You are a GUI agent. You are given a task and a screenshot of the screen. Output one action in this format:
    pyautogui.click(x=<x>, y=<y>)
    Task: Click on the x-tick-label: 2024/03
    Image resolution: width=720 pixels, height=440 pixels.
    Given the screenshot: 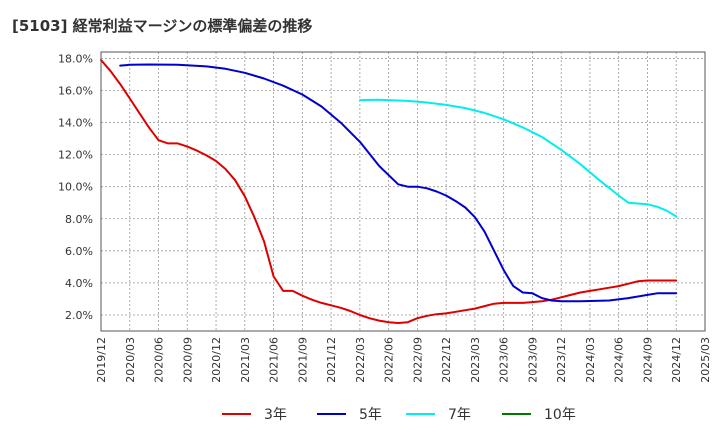 What is the action you would take?
    pyautogui.click(x=590, y=360)
    